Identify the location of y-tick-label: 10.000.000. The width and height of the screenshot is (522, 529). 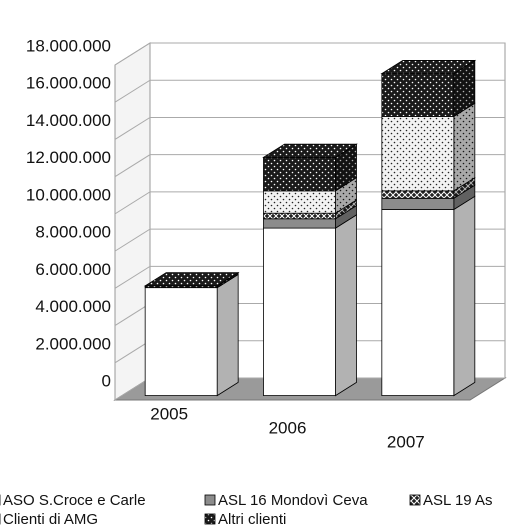
(68, 194).